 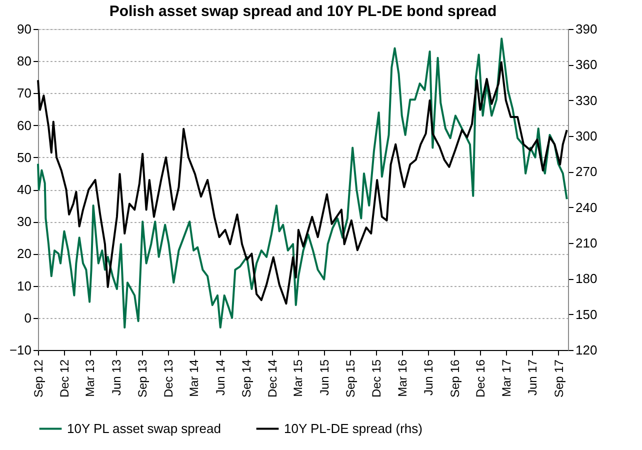 I want to click on x-tick-label: Sep 15, so click(x=351, y=378).